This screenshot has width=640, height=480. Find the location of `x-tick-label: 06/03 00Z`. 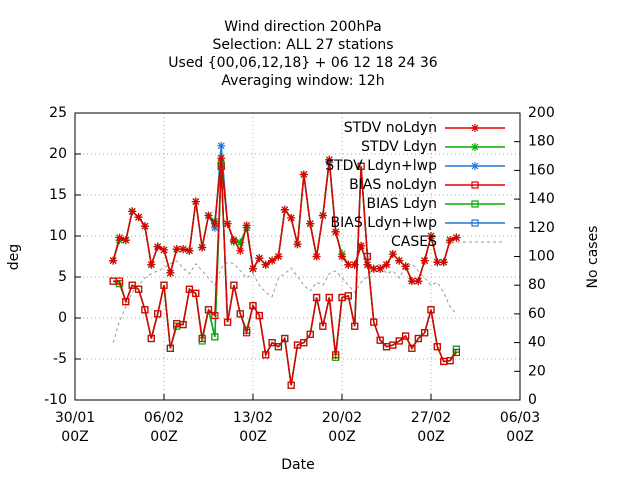

x-tick-label: 06/03 00Z is located at coordinates (520, 427).